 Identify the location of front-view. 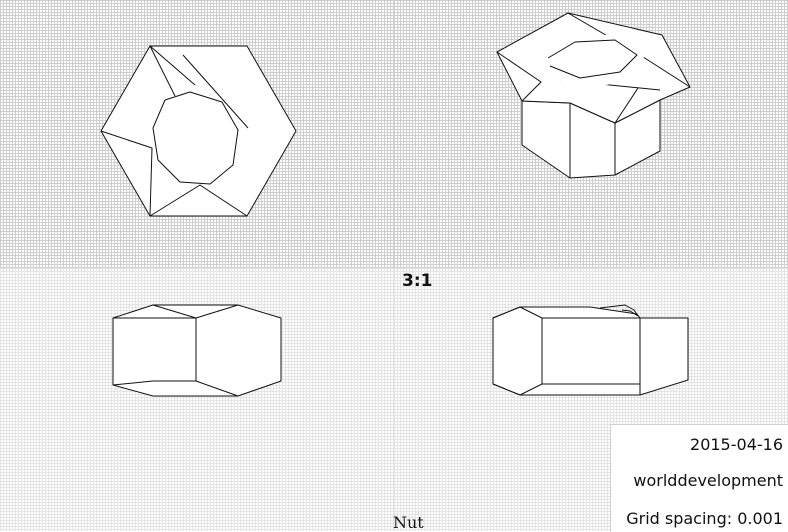
(197, 350).